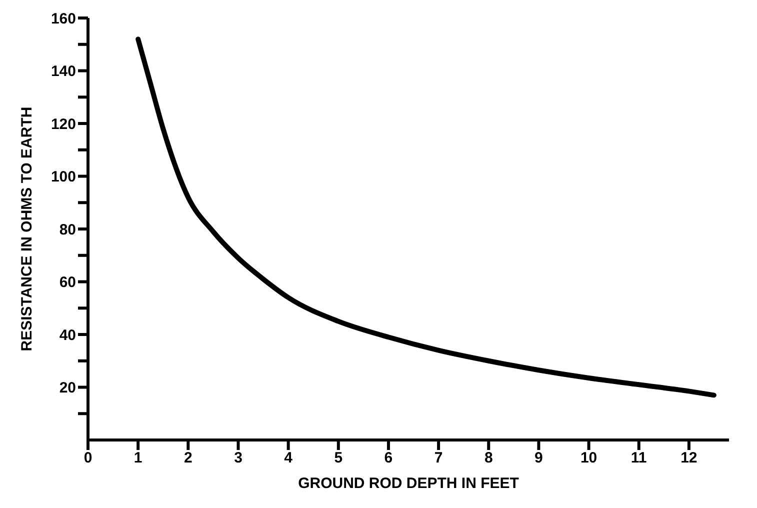 The image size is (757, 508). Describe the element at coordinates (689, 458) in the screenshot. I see `x-tick-label: 12` at that location.